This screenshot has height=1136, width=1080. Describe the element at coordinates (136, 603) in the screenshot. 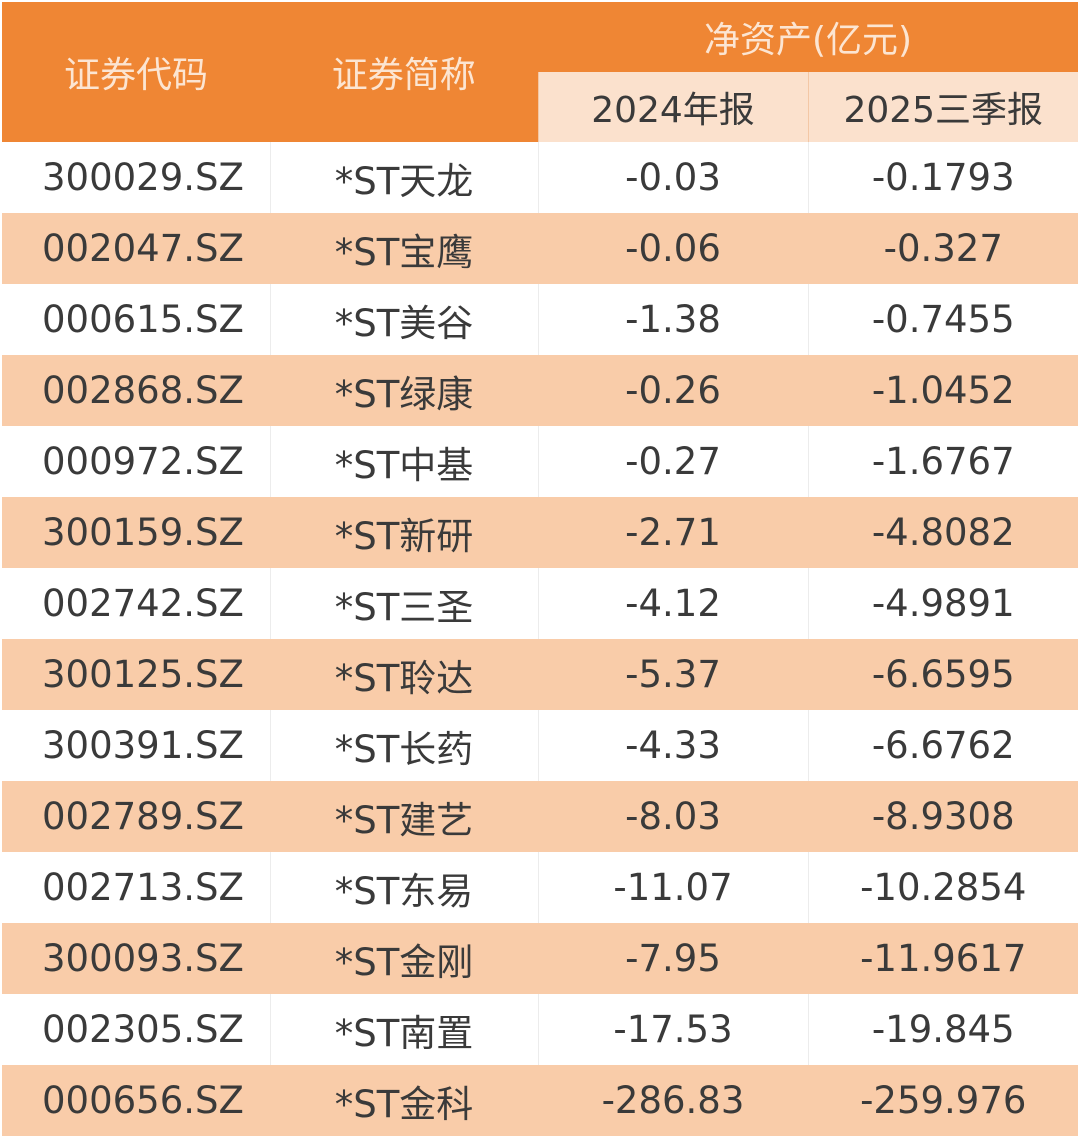

I see `cell-security-code: 002742.SZ` at that location.